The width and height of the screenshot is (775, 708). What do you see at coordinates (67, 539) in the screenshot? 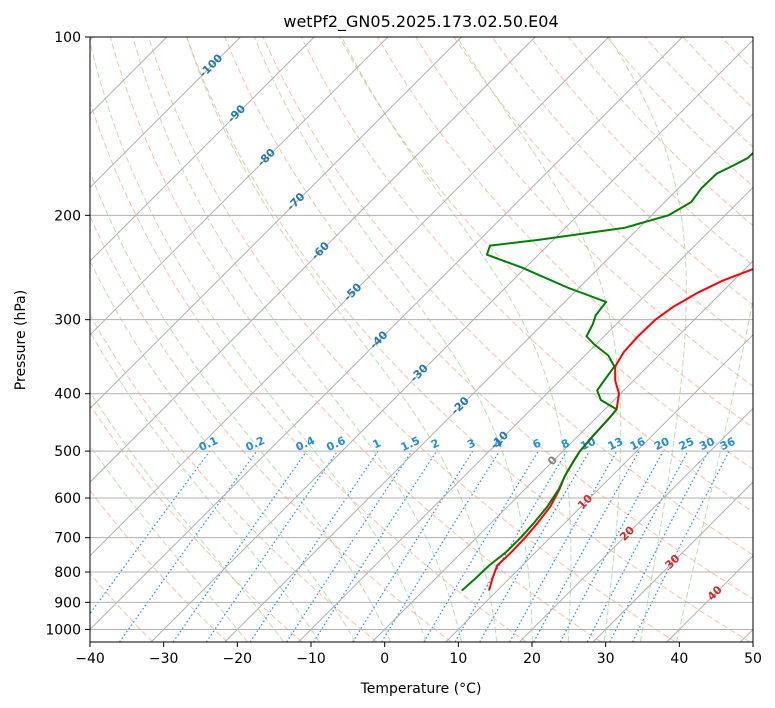
I see `y-tick-label: 700` at bounding box center [67, 539].